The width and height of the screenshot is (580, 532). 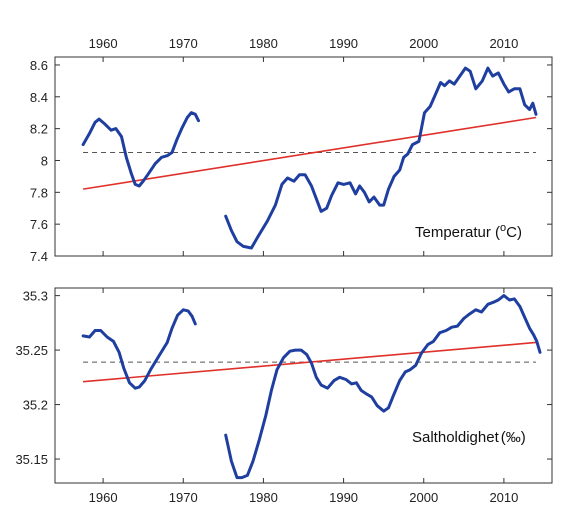 What do you see at coordinates (39, 256) in the screenshot?
I see `y-tick-label: 7.4` at bounding box center [39, 256].